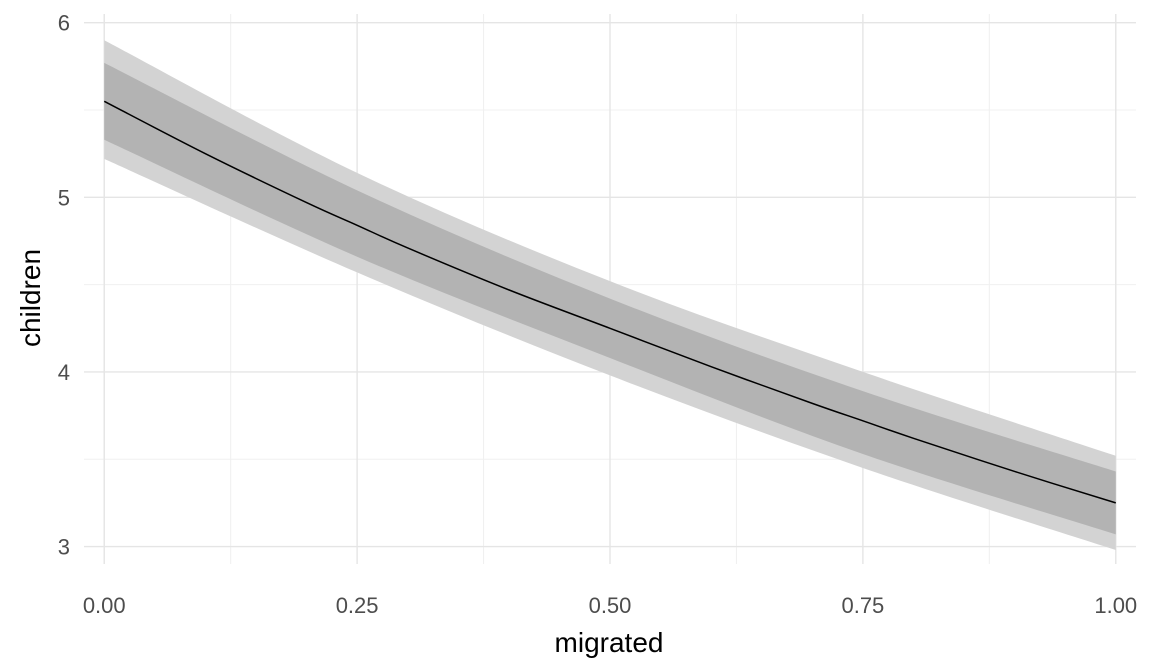 This screenshot has height=672, width=1152. I want to click on x-axis-tick-labels: 0.00 0.25 0.50 0.75 1.00, so click(610, 605).